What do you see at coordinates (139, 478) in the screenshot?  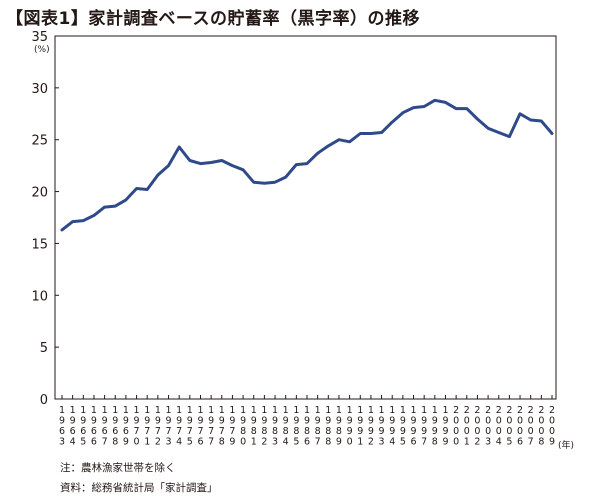 I see `footnotes: 注：農林漁家世帯を除く 資料：総務省統計局「家計調査」` at bounding box center [139, 478].